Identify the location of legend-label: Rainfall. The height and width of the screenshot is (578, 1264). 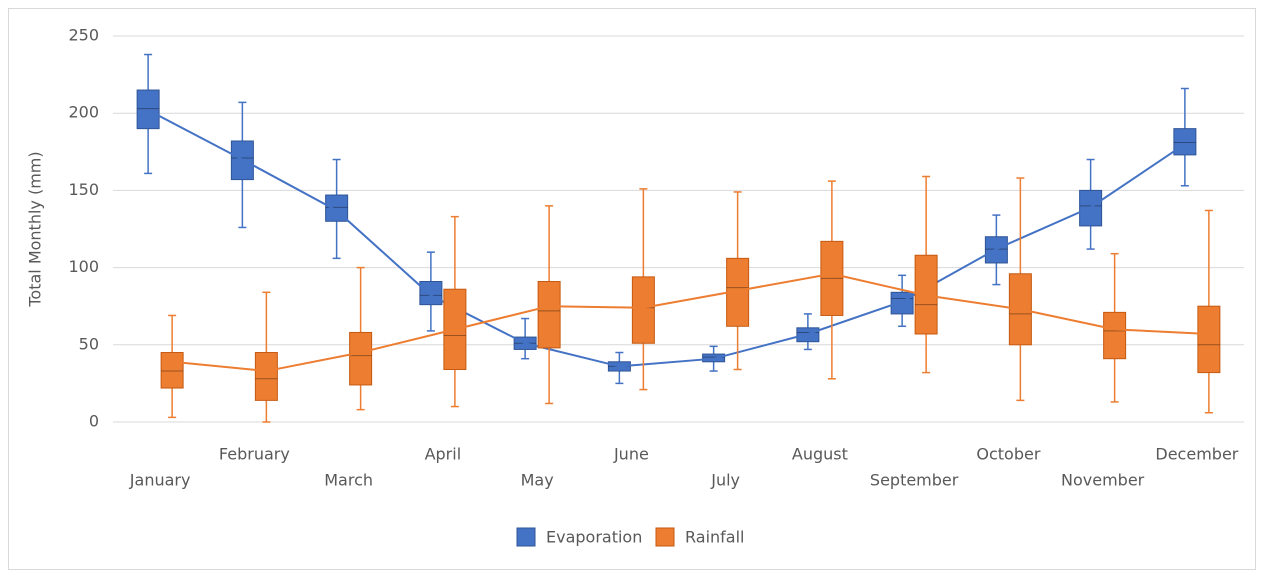
(714, 537).